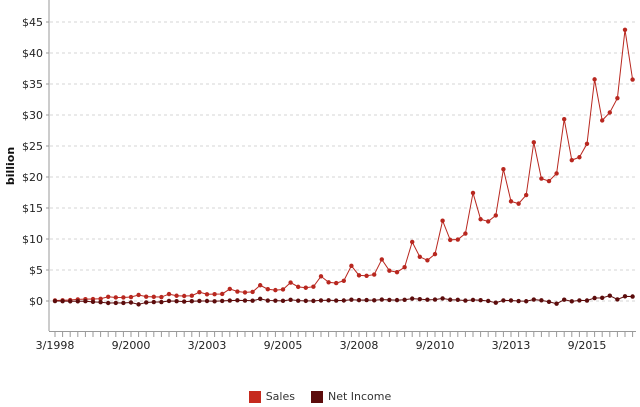  I want to click on legend-item-sales: Sales, so click(271, 396).